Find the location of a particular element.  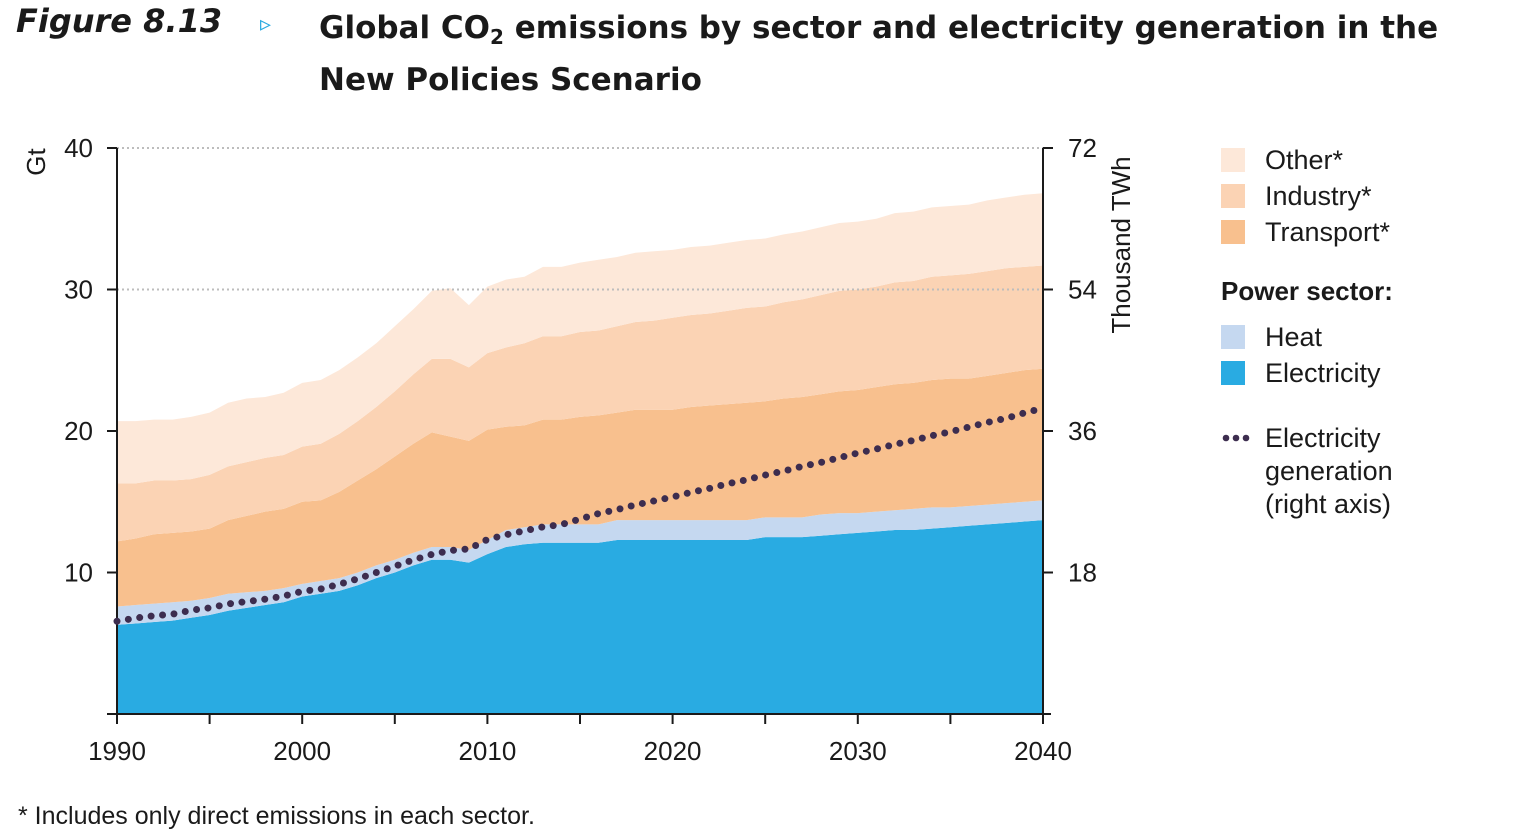

legend-label-generation-line: (right axis) is located at coordinates (1328, 504).